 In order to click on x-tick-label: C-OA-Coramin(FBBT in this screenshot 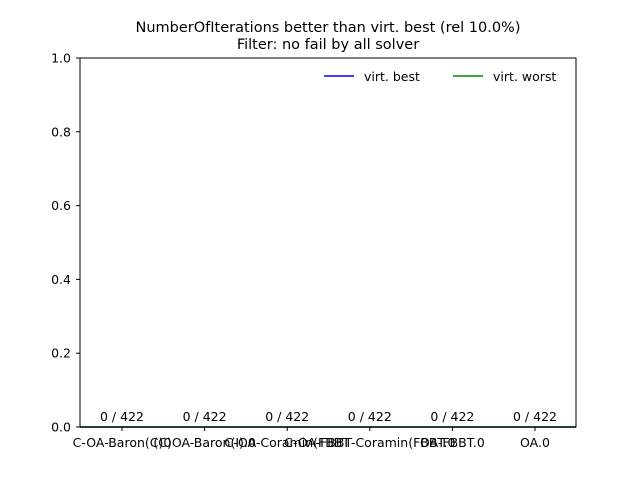, I will do `click(287, 442)`.